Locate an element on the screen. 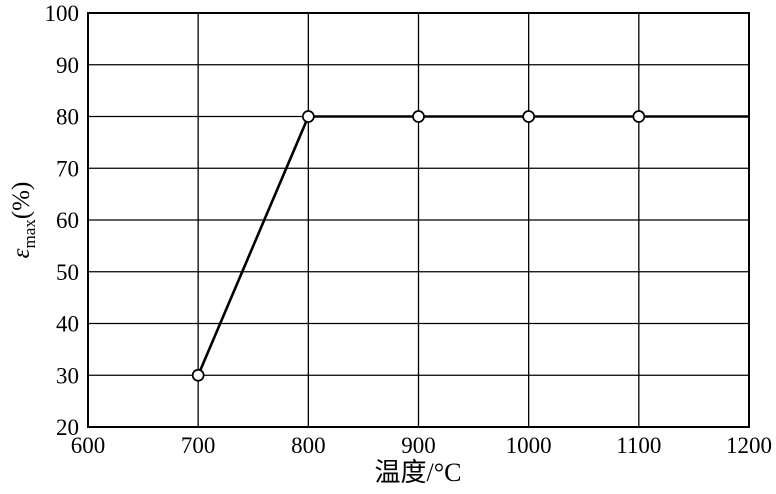  y-tick-label: 100 is located at coordinates (62, 13).